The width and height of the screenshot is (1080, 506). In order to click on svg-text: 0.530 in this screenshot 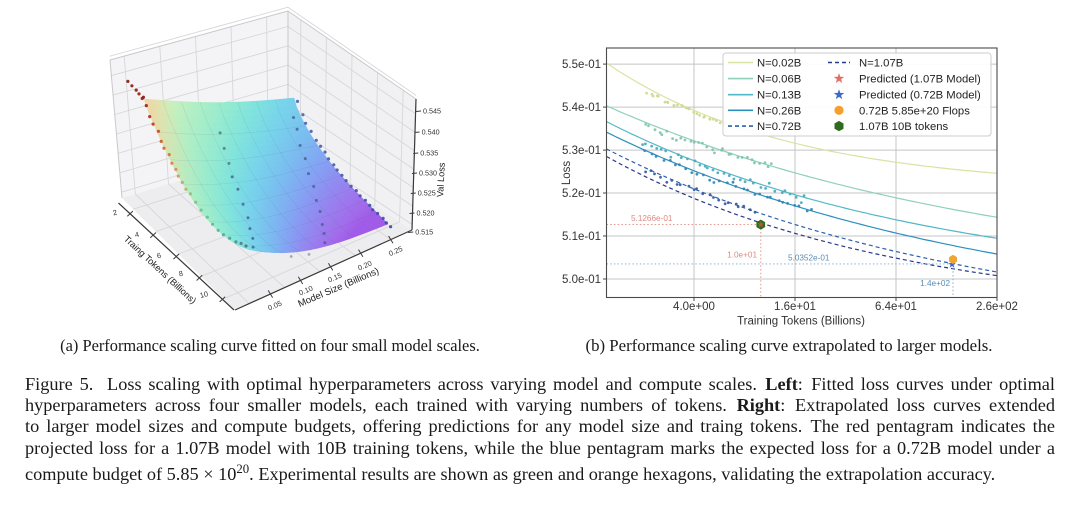, I will do `click(428, 172)`.